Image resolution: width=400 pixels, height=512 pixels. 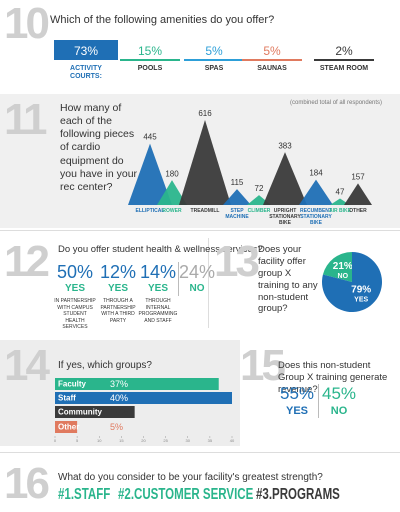 What do you see at coordinates (158, 272) in the screenshot?
I see `percent: 14%` at bounding box center [158, 272].